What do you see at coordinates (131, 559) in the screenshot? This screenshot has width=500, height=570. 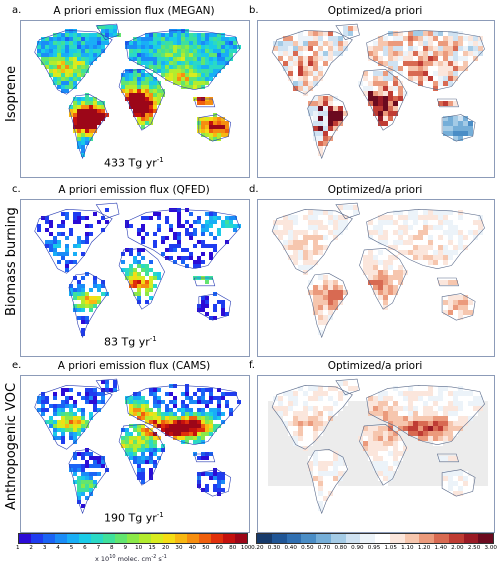 I see `colorbar-emission-flux-unit: x 1010 molec. cm-2 s-1` at bounding box center [131, 559].